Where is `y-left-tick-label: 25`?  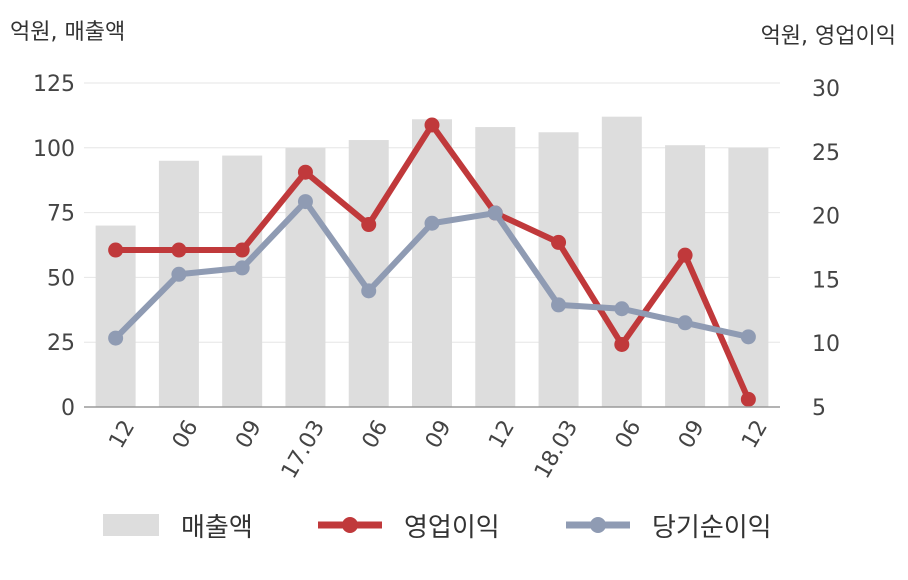 y-left-tick-label: 25 is located at coordinates (61, 343).